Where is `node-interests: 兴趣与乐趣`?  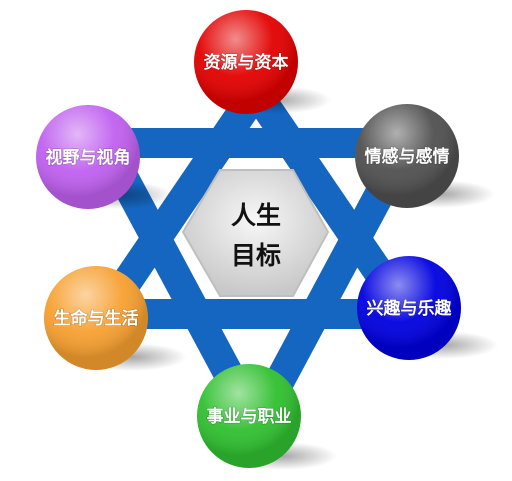 node-interests: 兴趣与乐趣 is located at coordinates (427, 308).